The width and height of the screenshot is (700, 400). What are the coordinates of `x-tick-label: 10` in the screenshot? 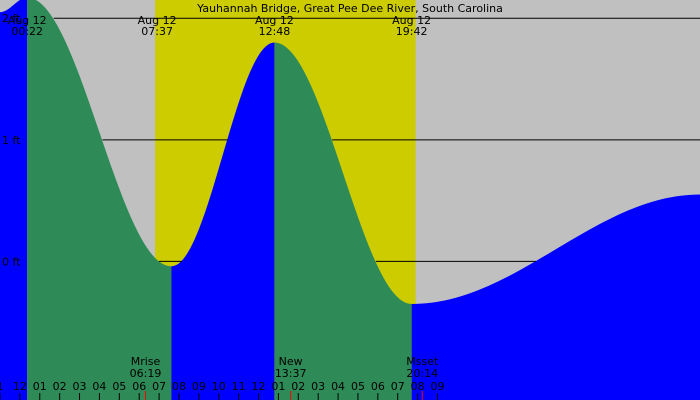 It's located at (219, 386).